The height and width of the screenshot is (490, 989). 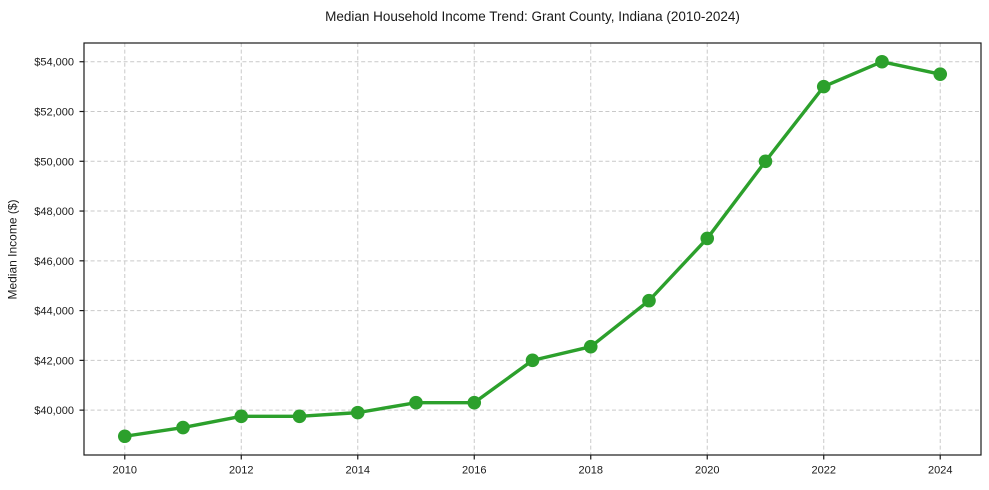 What do you see at coordinates (474, 471) in the screenshot?
I see `x-tick-label: 2016` at bounding box center [474, 471].